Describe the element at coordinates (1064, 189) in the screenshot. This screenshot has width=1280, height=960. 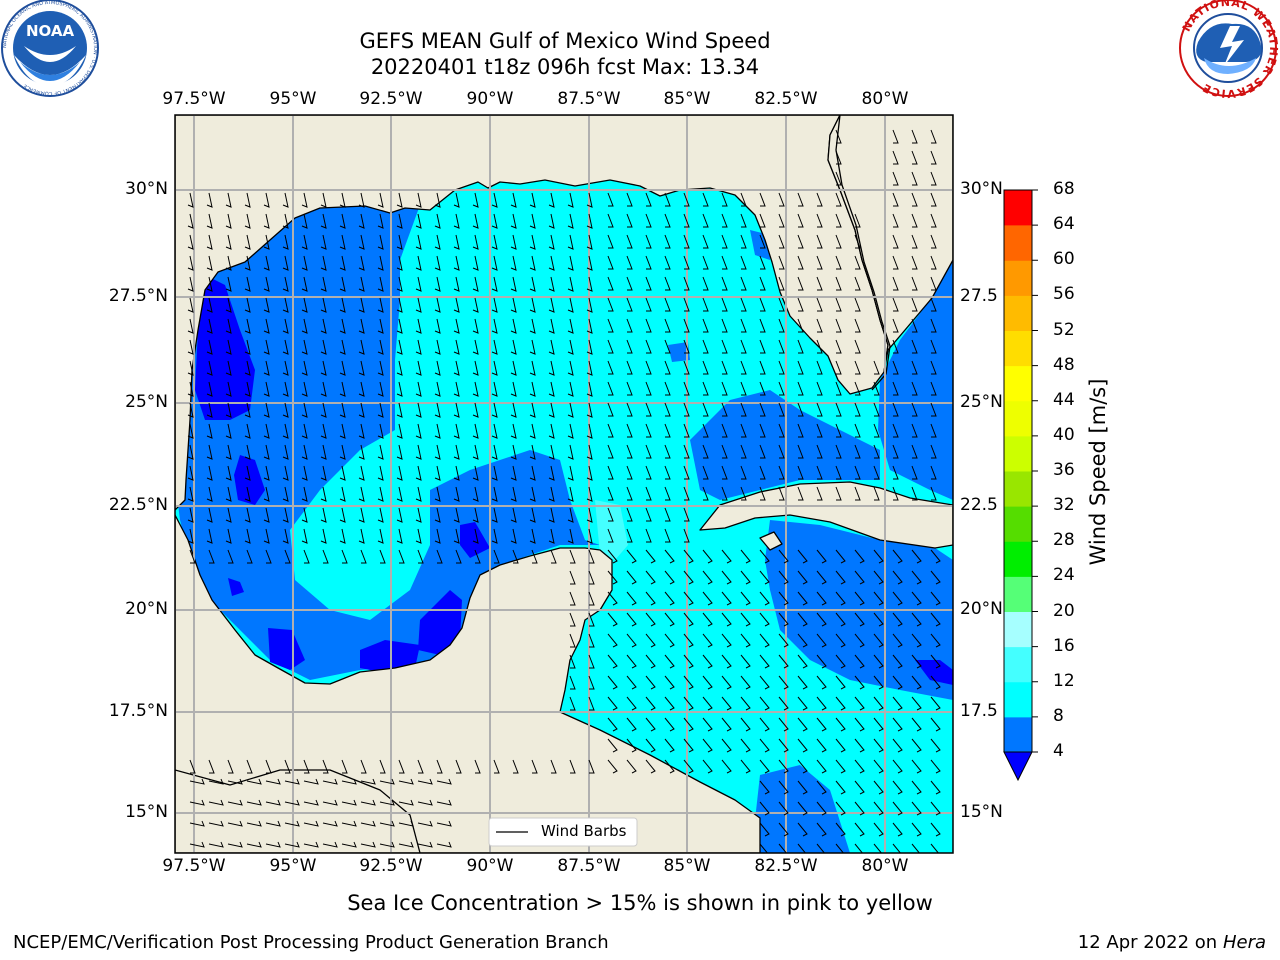
I see `colorbar-tick-label: 68` at that location.